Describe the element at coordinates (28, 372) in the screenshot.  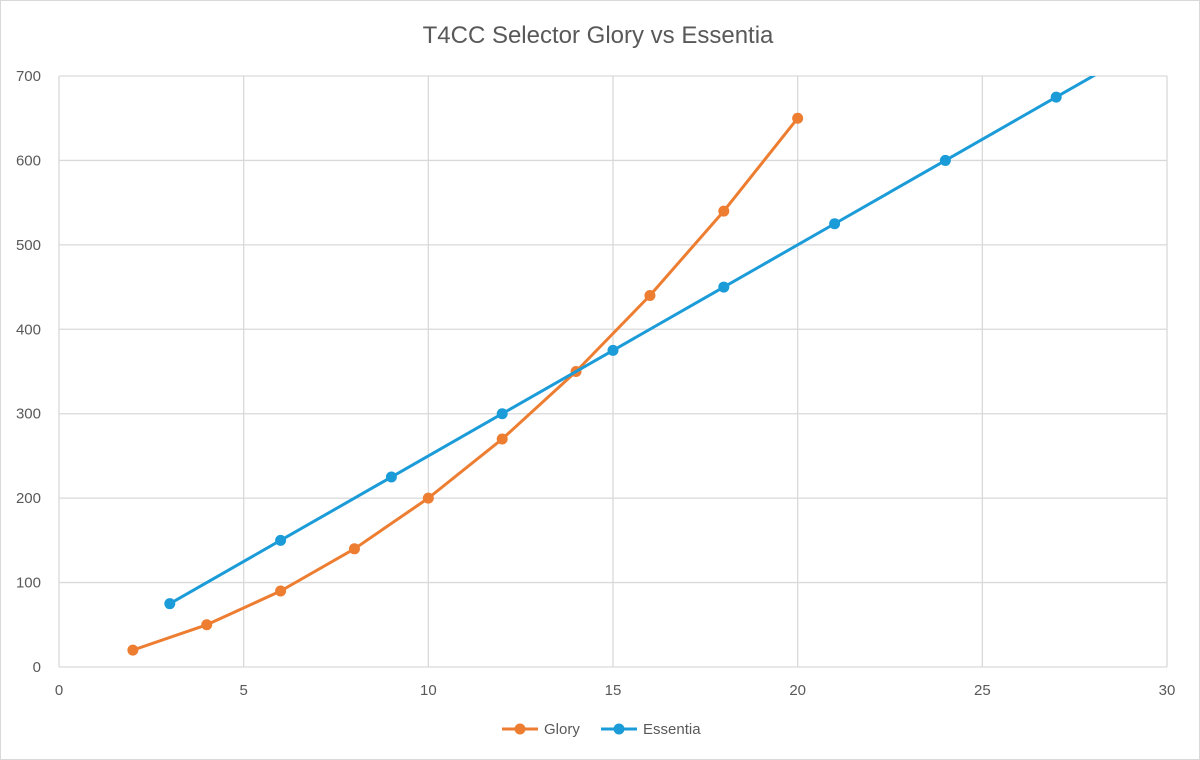
I see `y-axis-ticks: 0 100 200 300 400 500 600 700` at that location.